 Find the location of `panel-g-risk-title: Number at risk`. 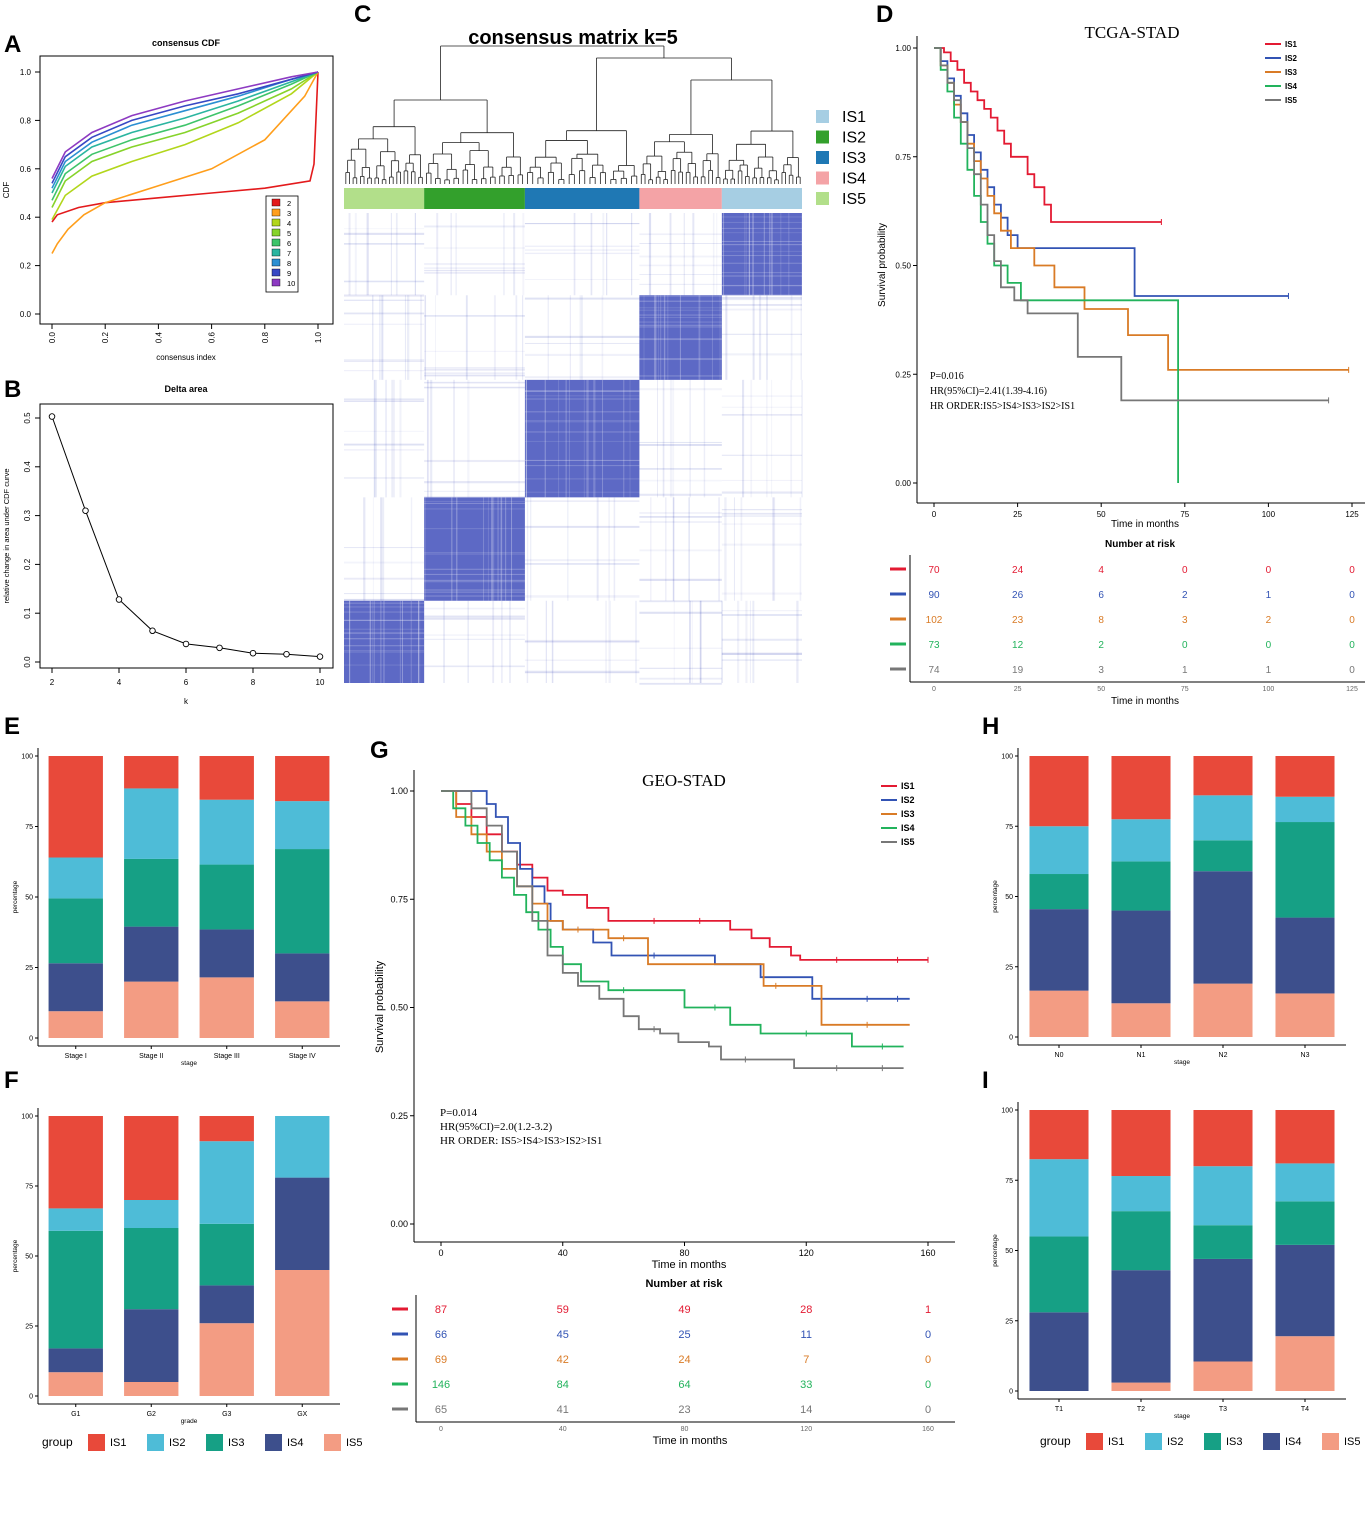

panel-g-risk-title: Number at risk is located at coordinates (684, 1284).